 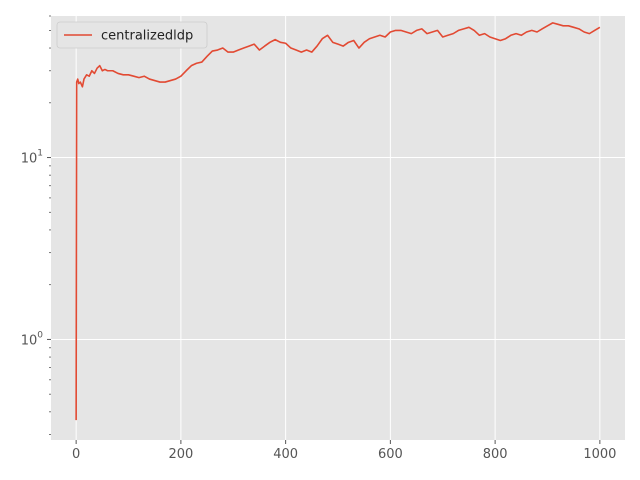 What do you see at coordinates (40, 335) in the screenshot?
I see `y-tick-exponent: 0` at bounding box center [40, 335].